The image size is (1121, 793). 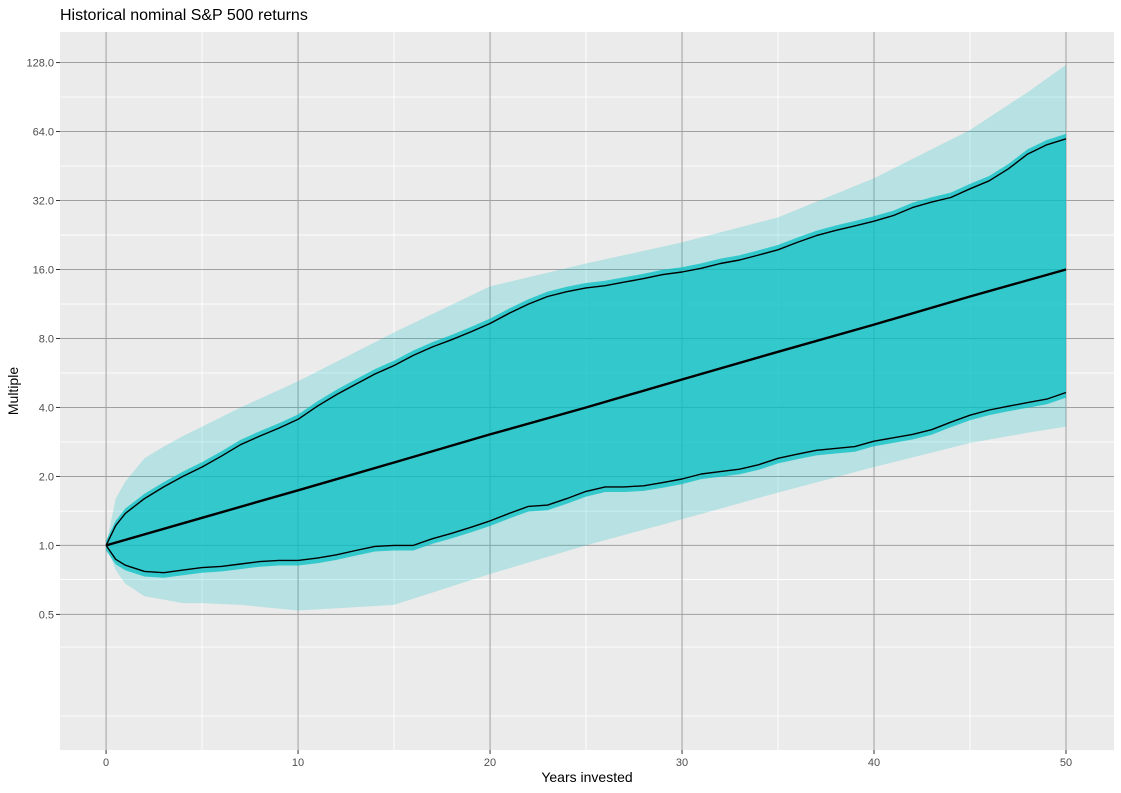 I want to click on x-axis-title: Years invested, so click(x=586, y=777).